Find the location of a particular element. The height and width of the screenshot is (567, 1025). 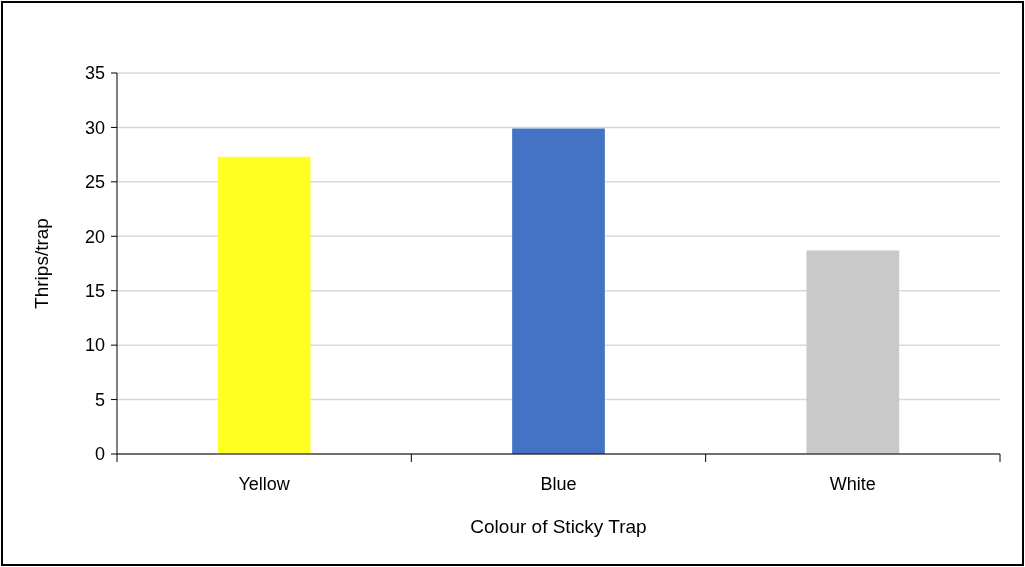

y-tick-label: 20 is located at coordinates (94, 236).